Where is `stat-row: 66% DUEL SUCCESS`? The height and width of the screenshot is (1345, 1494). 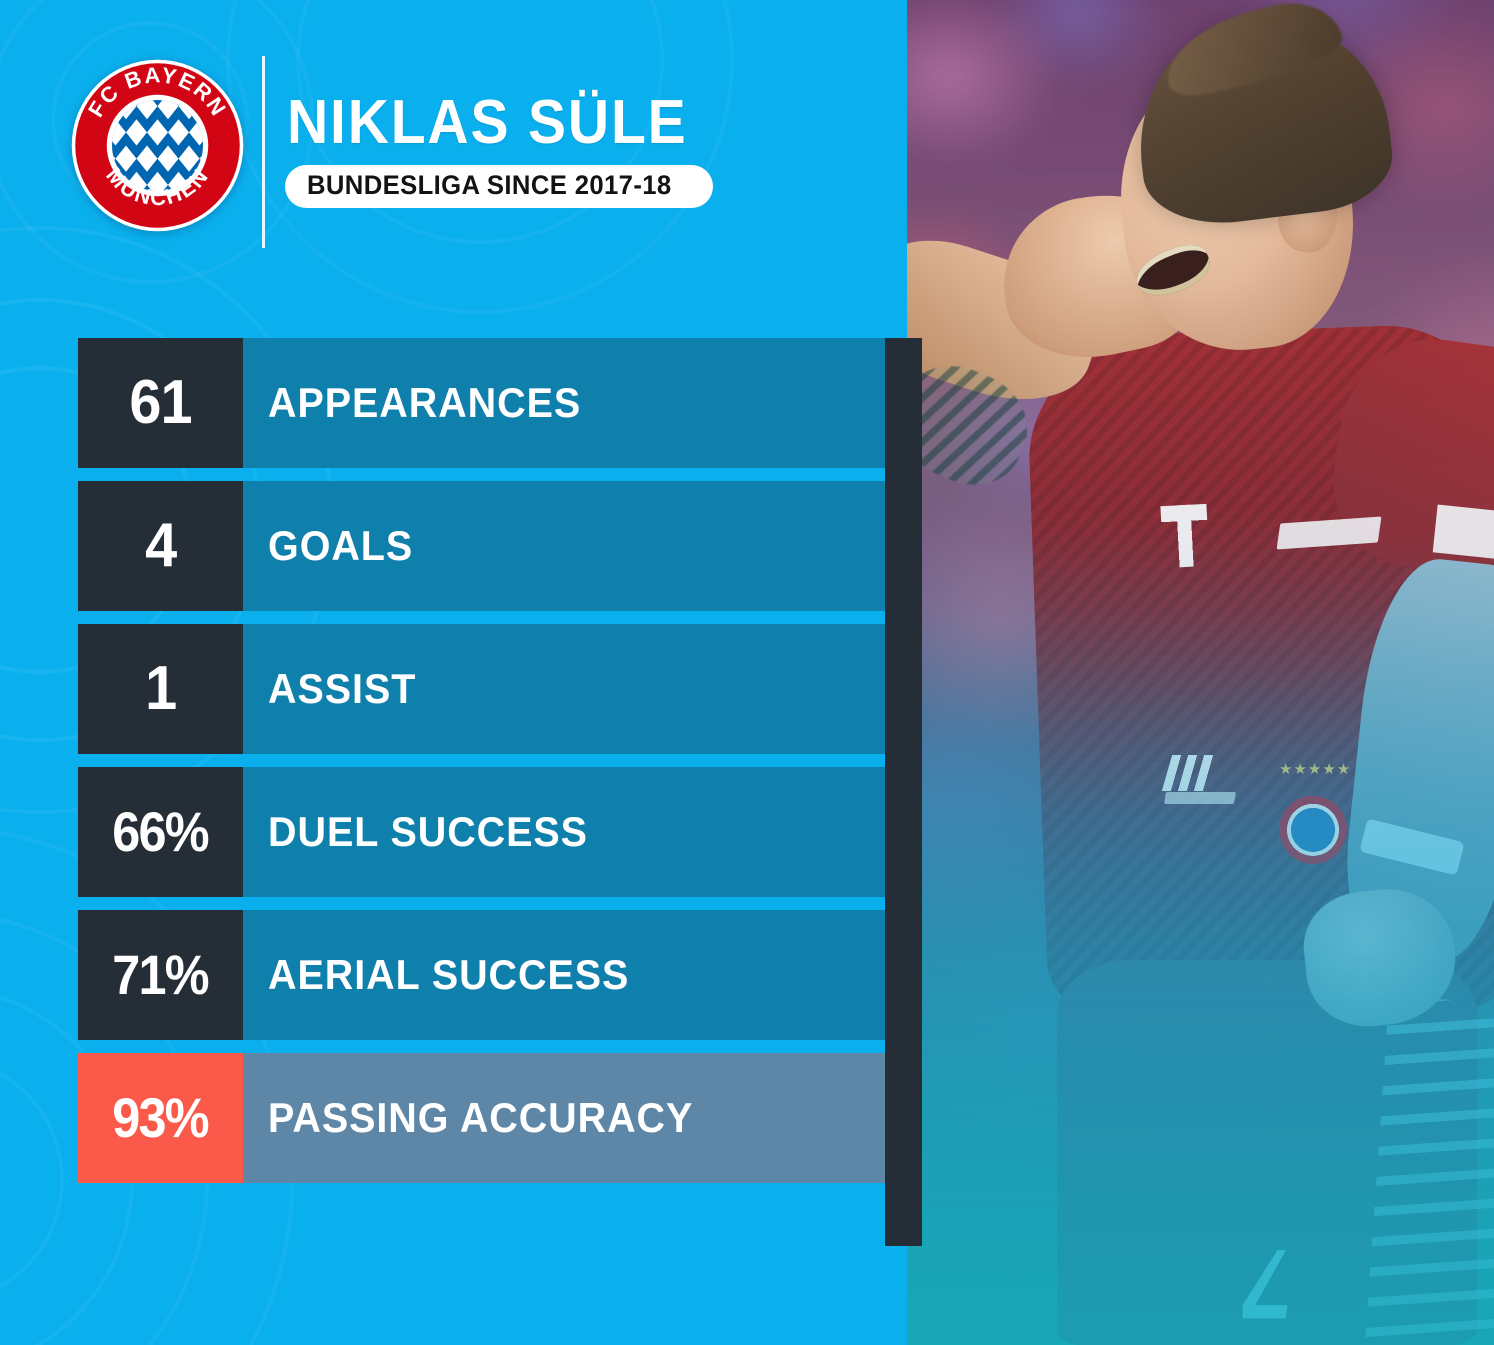
stat-row: 66% DUEL SUCCESS is located at coordinates (481, 832).